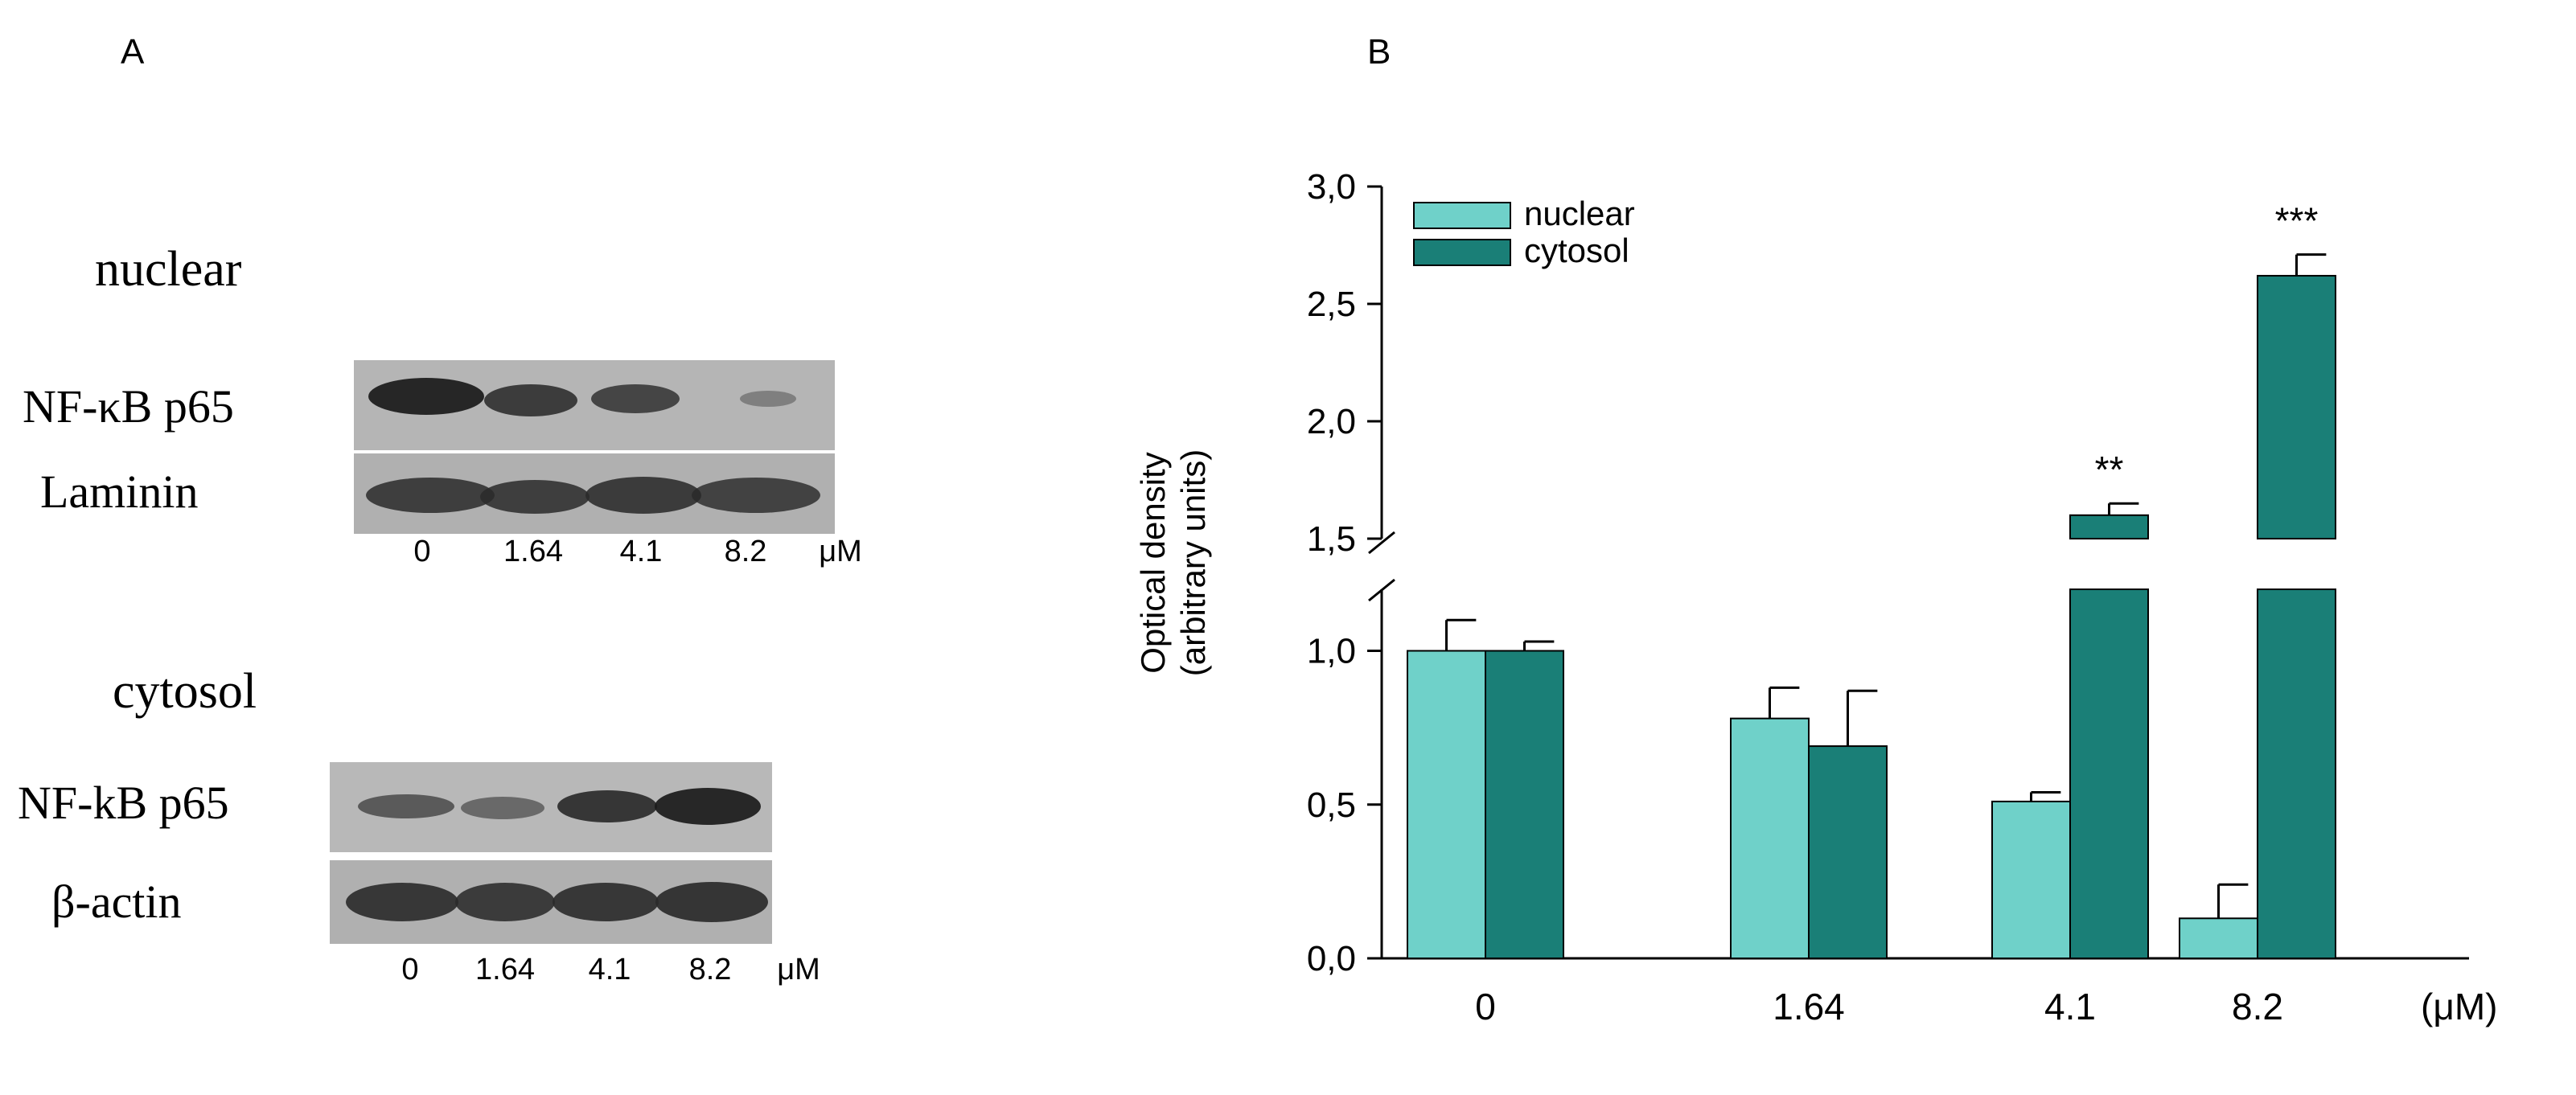 This screenshot has height=1095, width=2576. I want to click on nuclear-row-label-nfkb: NF-κB p65, so click(128, 406).